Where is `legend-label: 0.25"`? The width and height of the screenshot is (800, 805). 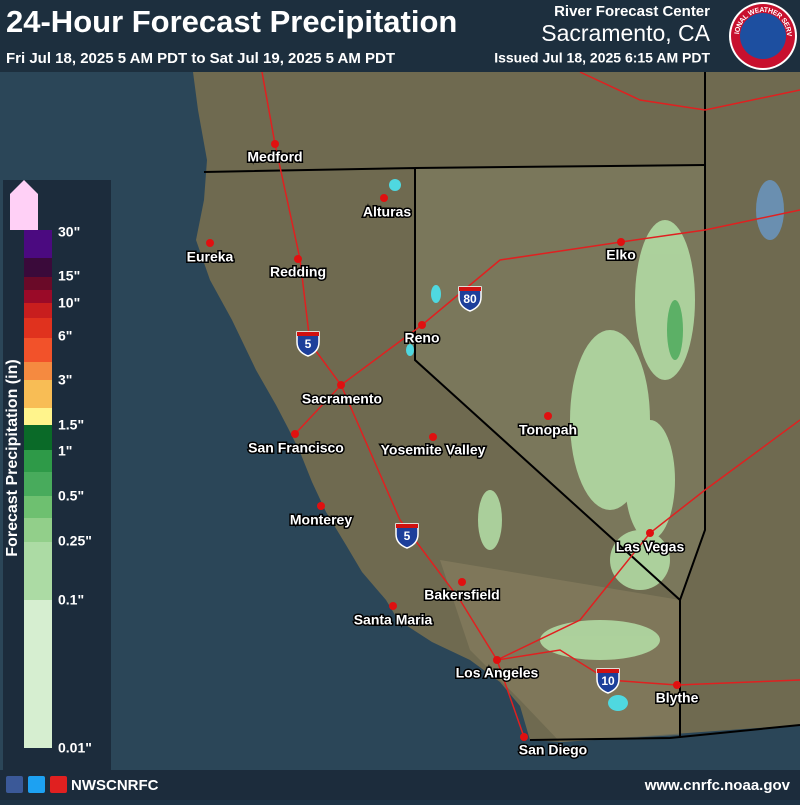 legend-label: 0.25" is located at coordinates (75, 541).